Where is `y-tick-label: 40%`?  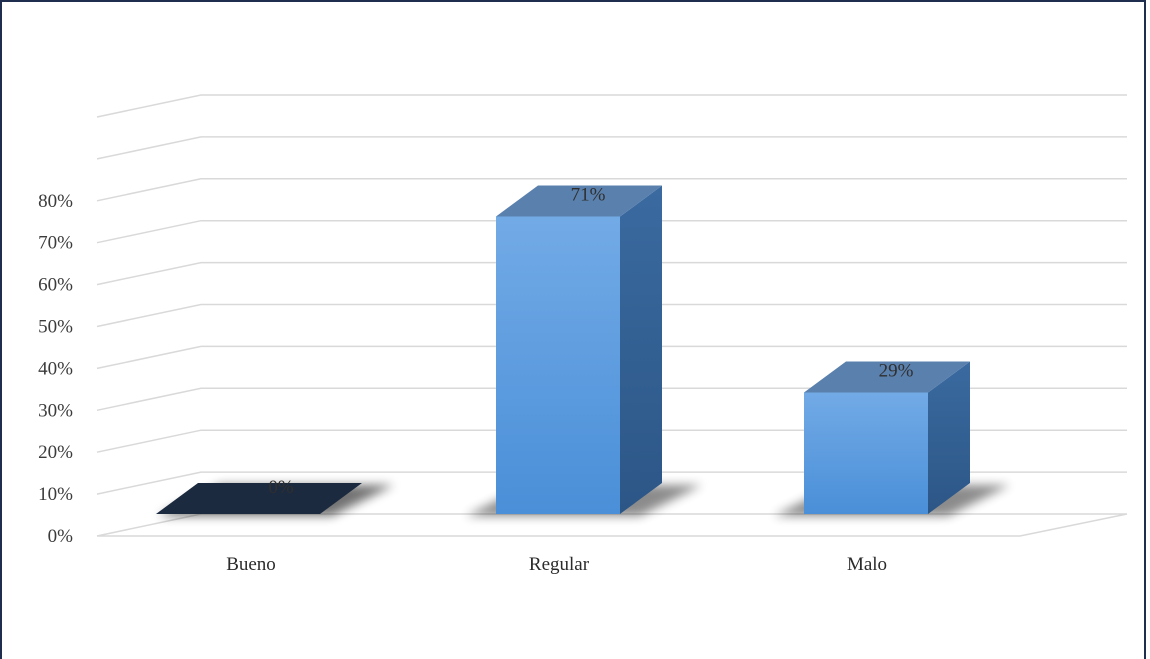 y-tick-label: 40% is located at coordinates (55, 368).